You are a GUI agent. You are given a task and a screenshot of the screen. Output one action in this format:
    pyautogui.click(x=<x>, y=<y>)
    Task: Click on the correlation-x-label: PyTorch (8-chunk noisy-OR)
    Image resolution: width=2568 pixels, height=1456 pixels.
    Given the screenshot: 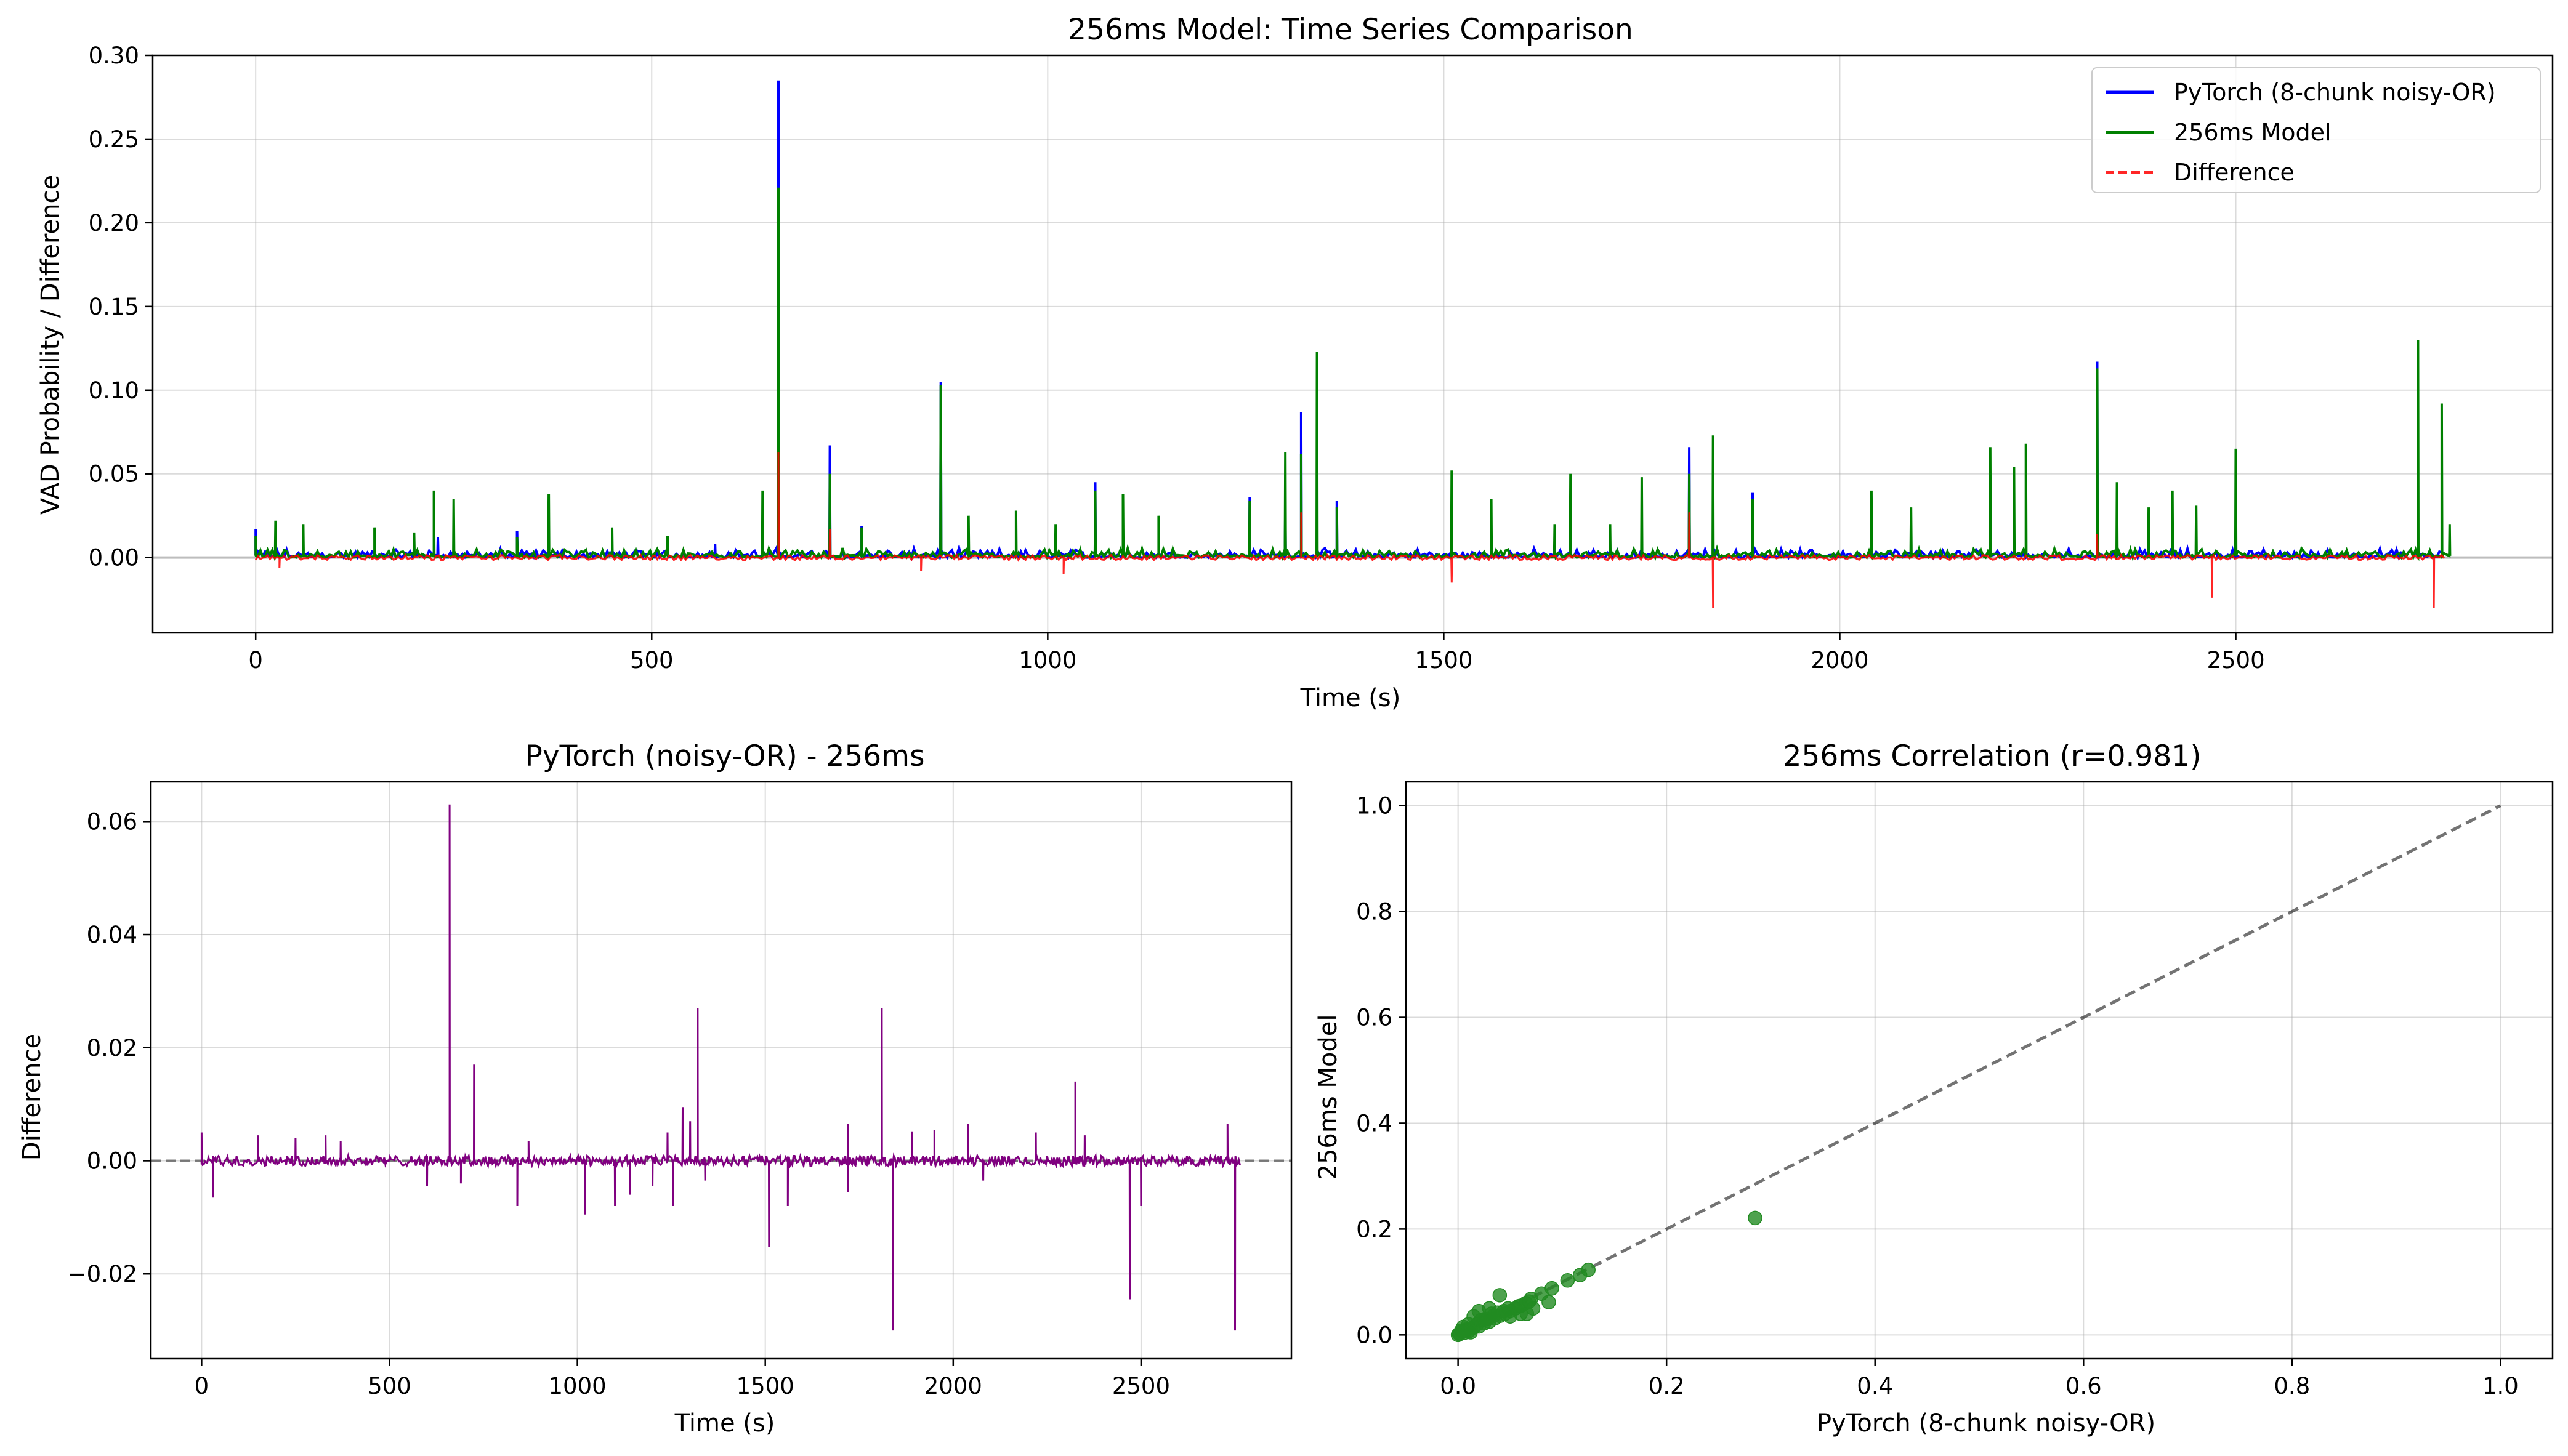 What is the action you would take?
    pyautogui.click(x=1986, y=1424)
    